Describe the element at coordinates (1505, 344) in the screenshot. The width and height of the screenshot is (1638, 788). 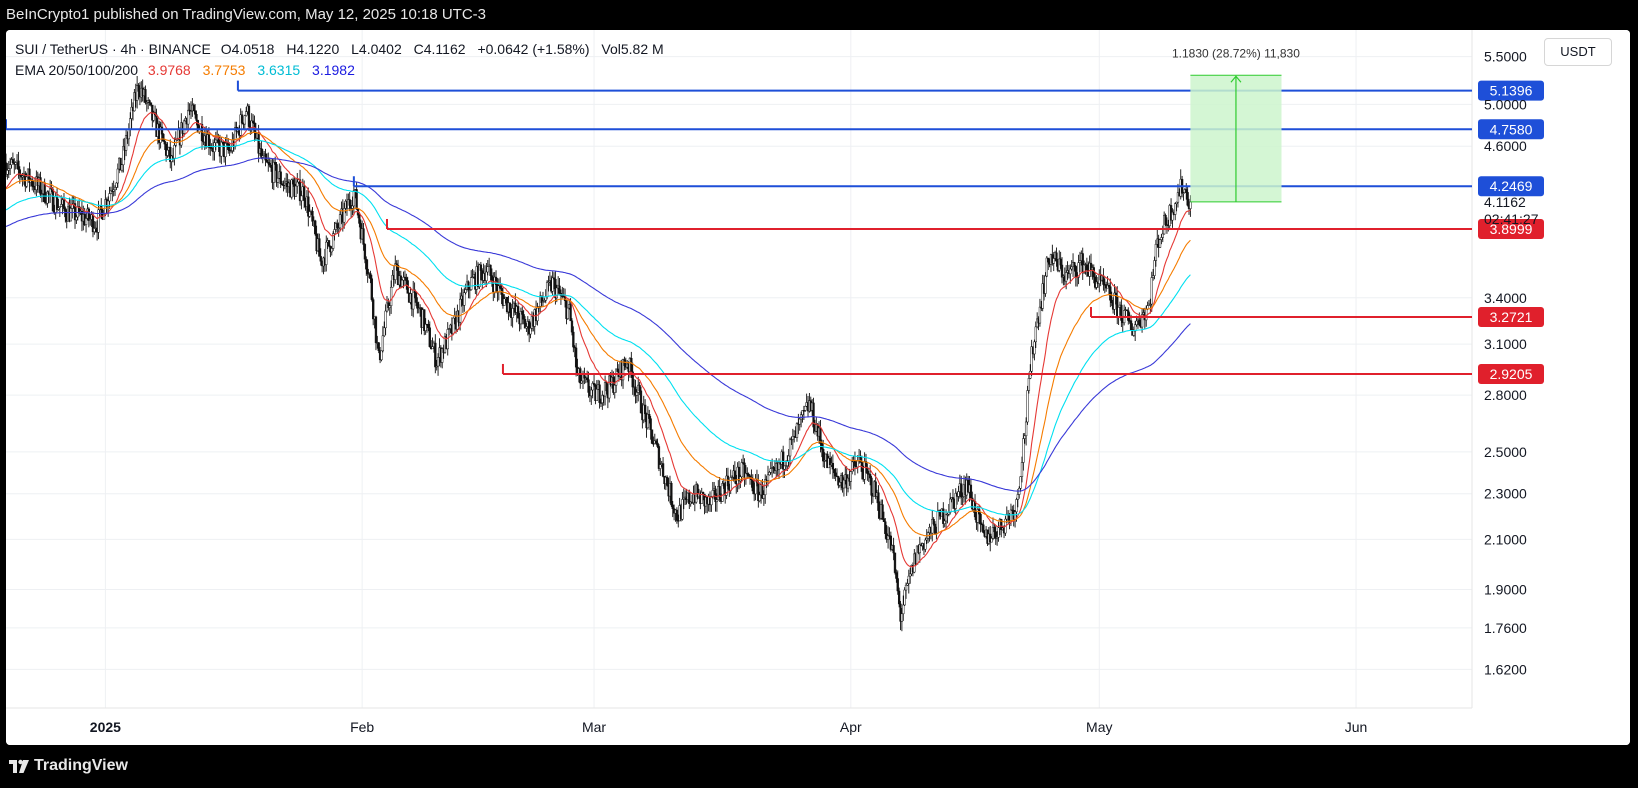
I see `price-tick-4: 3.1000` at that location.